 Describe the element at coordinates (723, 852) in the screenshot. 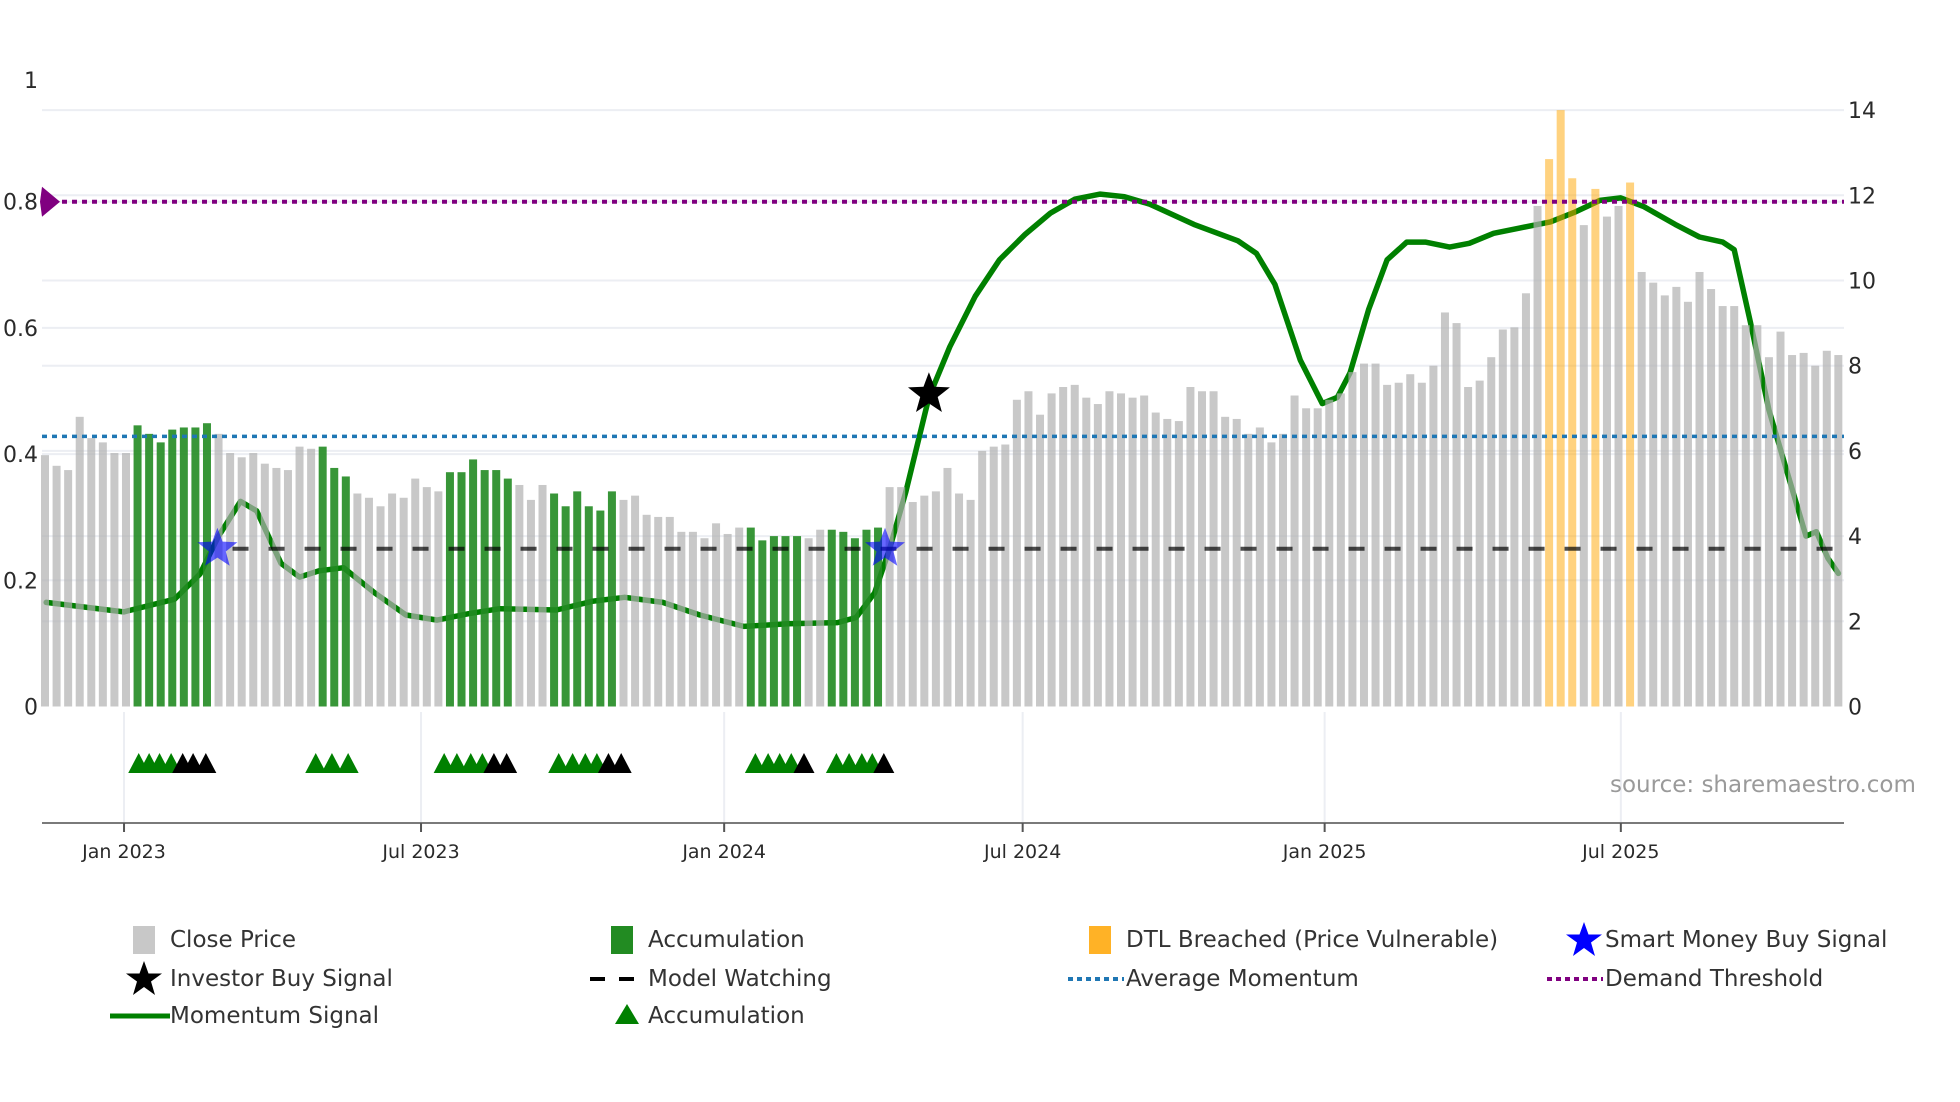

I see `x-tick-label: Jan 2024` at that location.